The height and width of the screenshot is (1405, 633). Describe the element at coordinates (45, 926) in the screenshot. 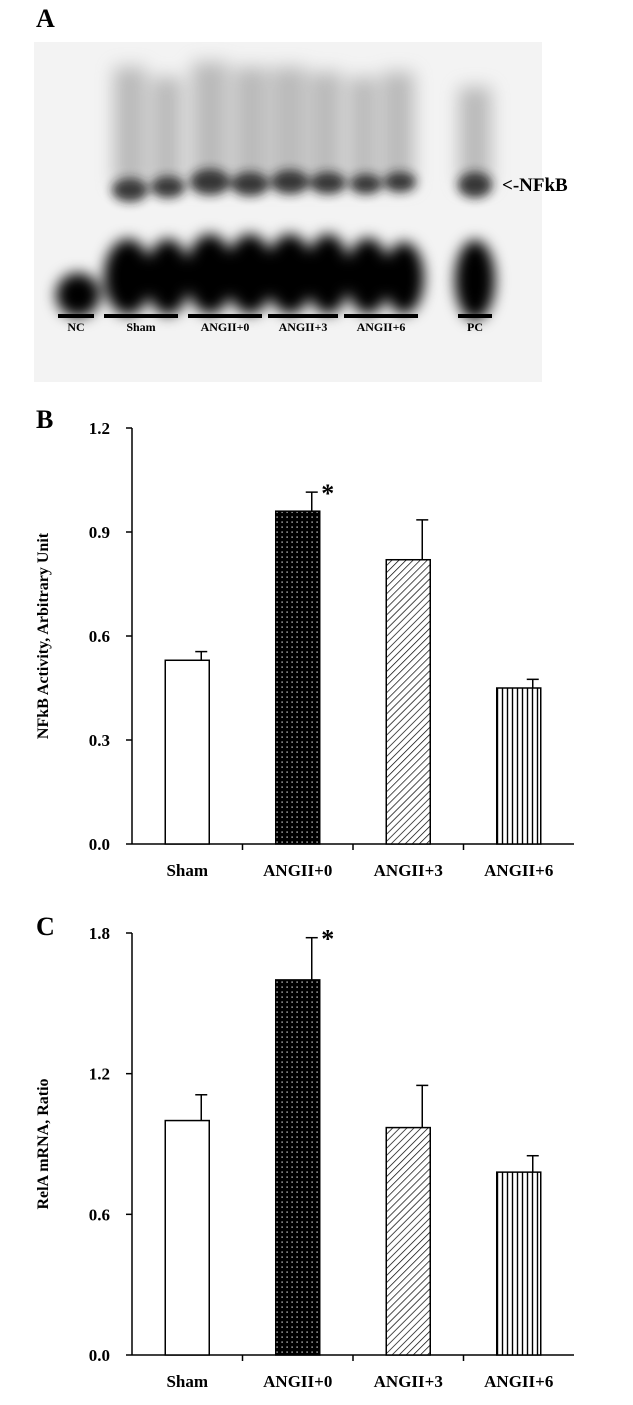

I see `panel-c-letter: C` at that location.